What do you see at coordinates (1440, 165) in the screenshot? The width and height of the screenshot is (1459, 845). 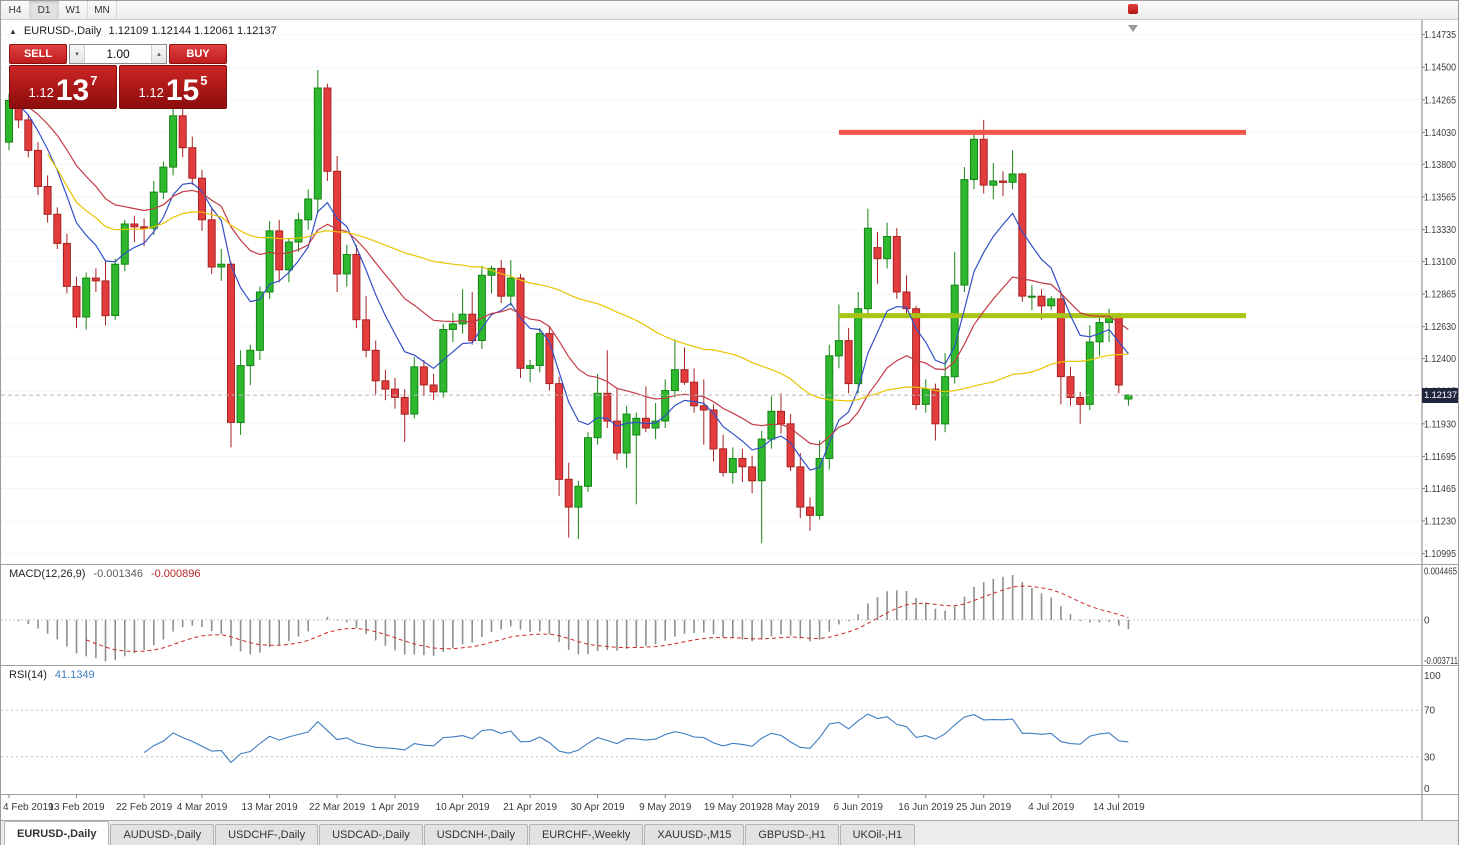 I see `svg-text: 1.13800` at bounding box center [1440, 165].